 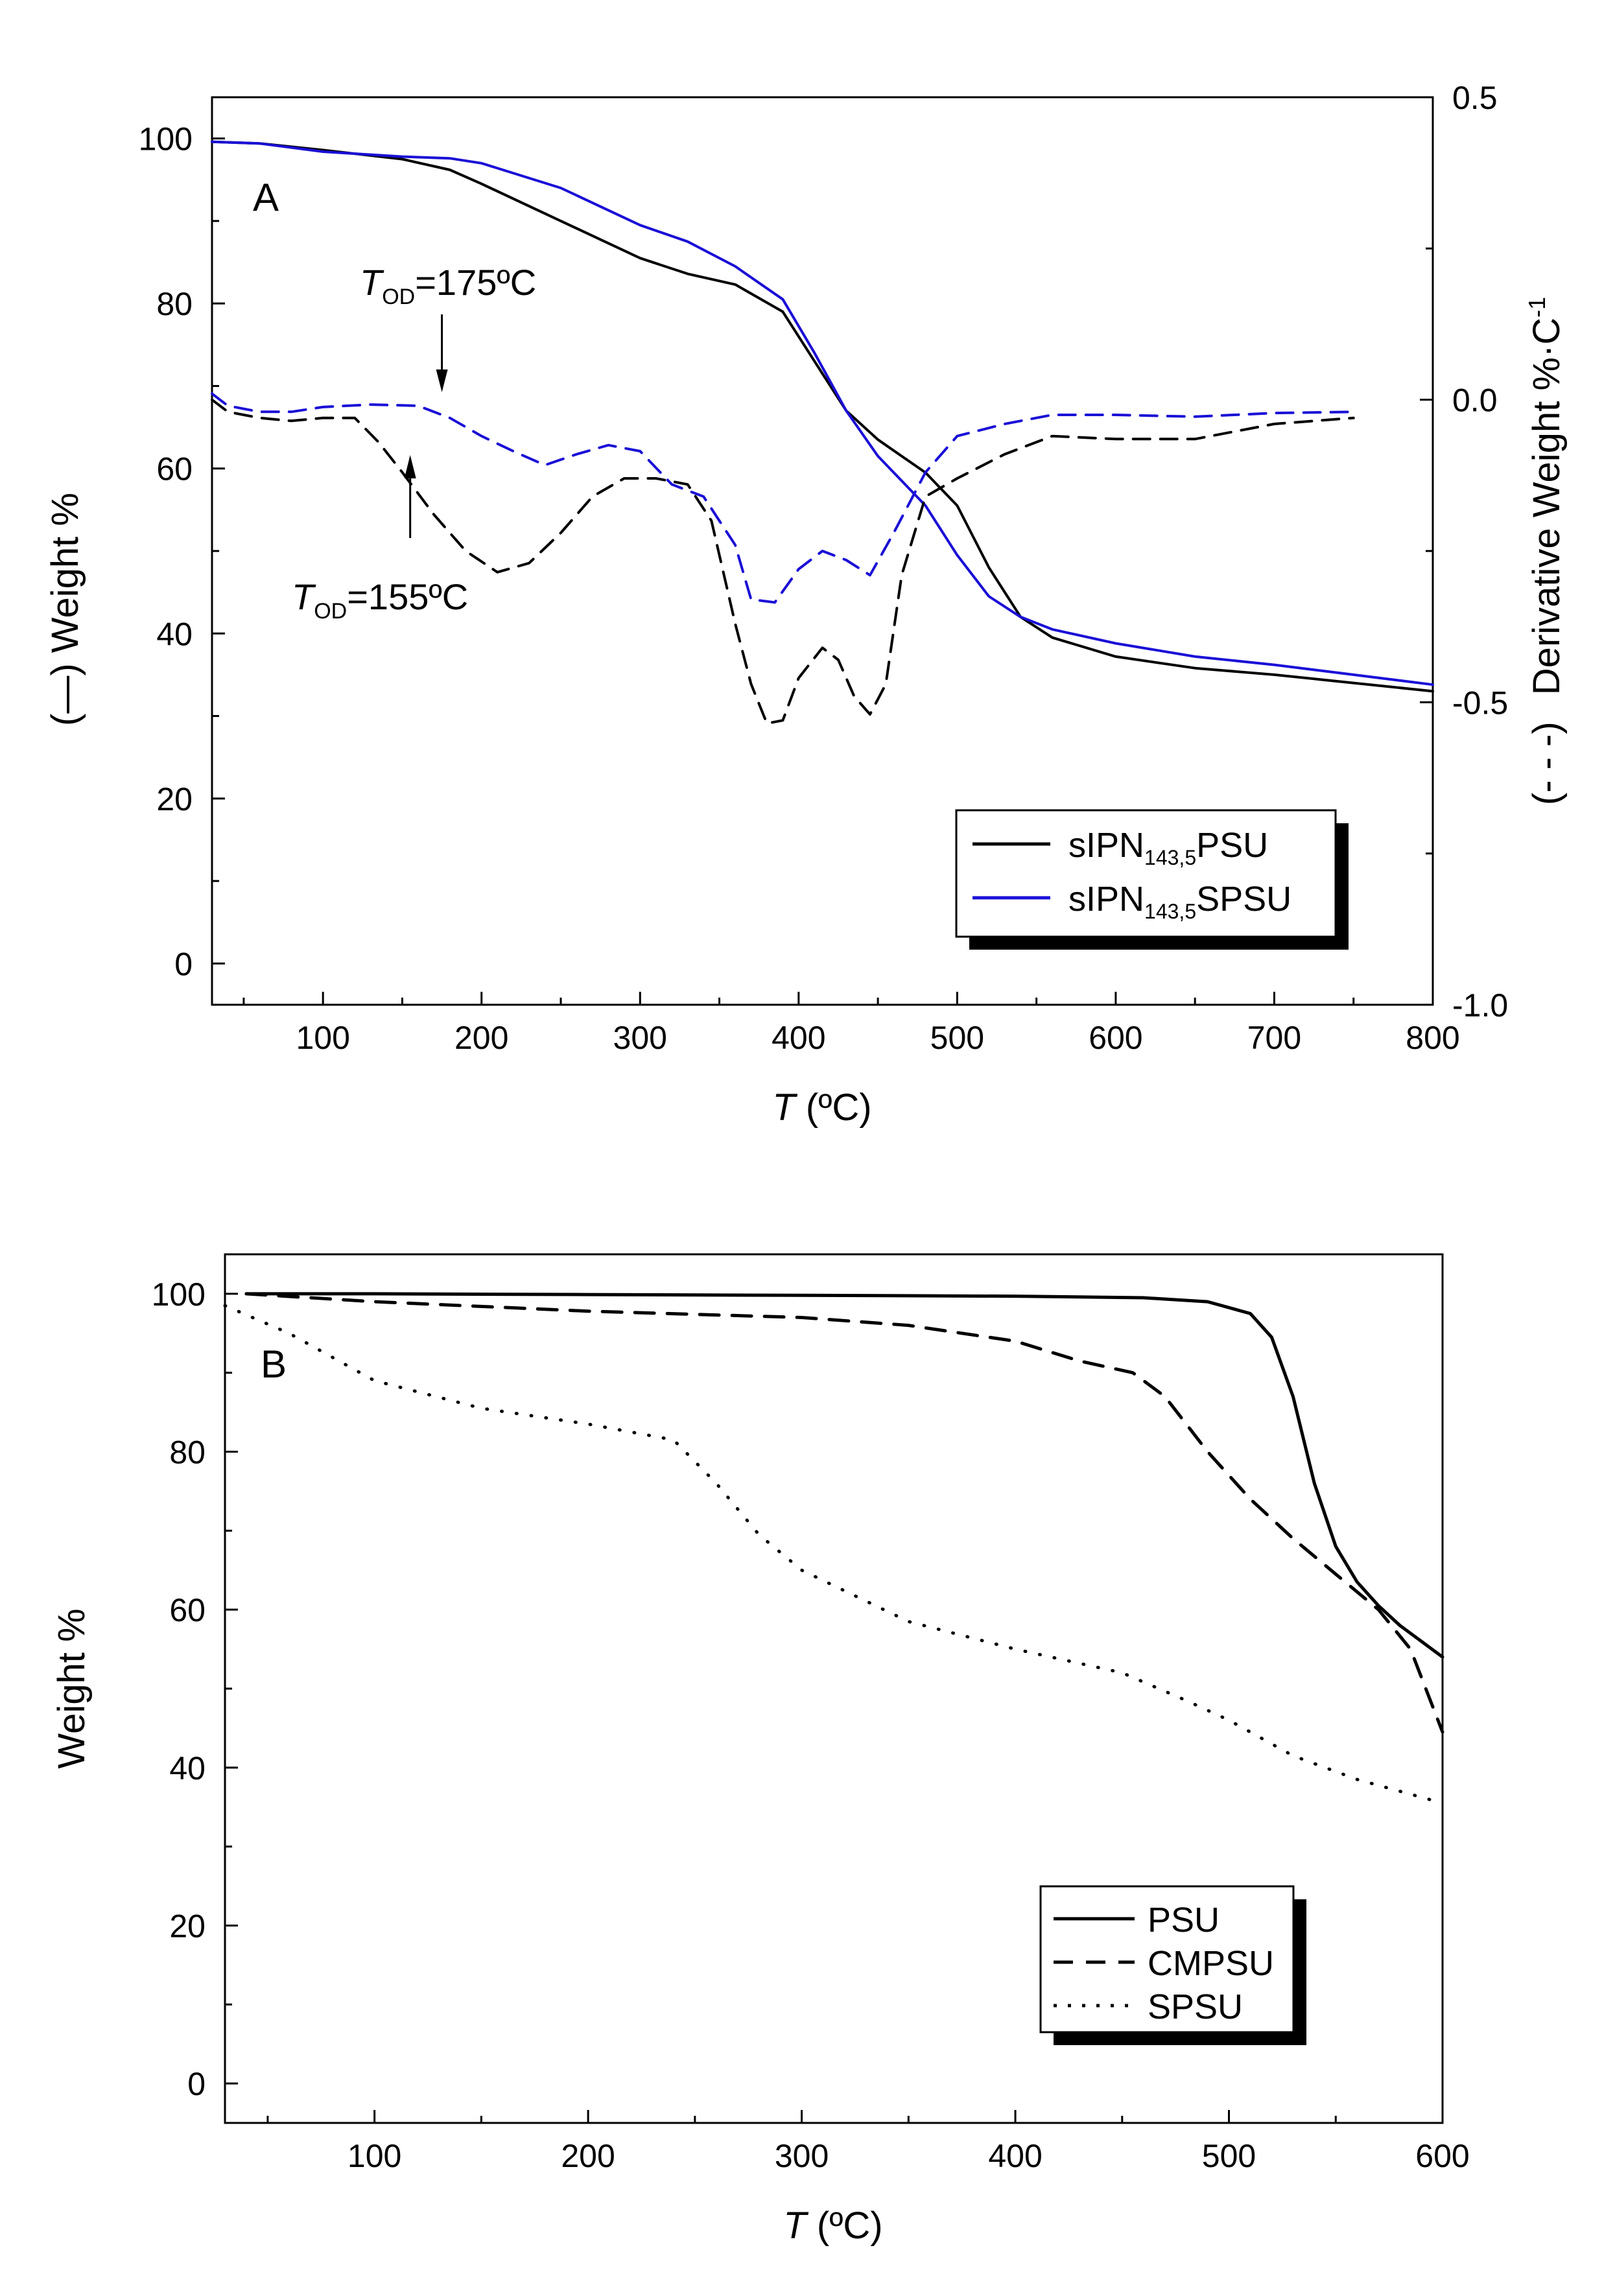 What do you see at coordinates (266, 198) in the screenshot?
I see `panel-a-label: A` at bounding box center [266, 198].